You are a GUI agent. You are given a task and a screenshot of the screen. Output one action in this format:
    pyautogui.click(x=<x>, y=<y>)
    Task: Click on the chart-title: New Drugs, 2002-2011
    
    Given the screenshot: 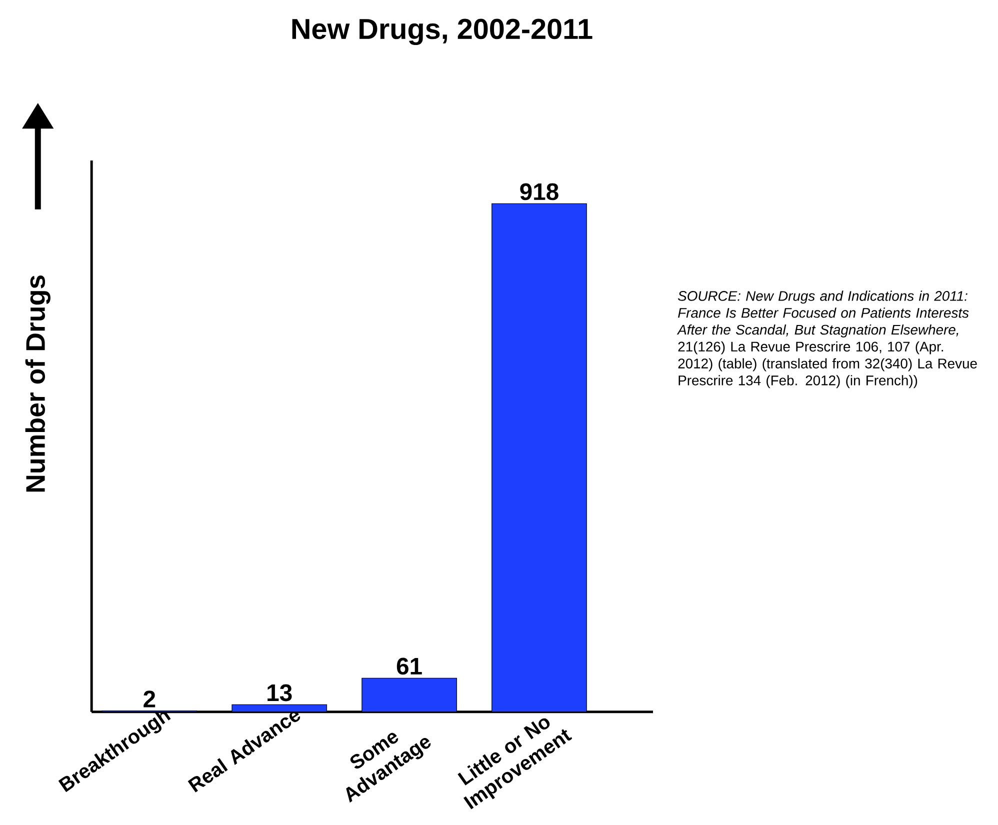 What is the action you would take?
    pyautogui.click(x=442, y=31)
    